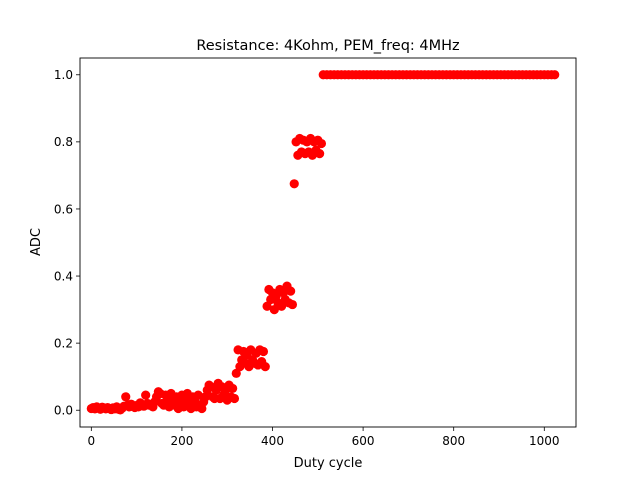 This screenshot has height=484, width=640. I want to click on y-tick-label: 0.8, so click(63, 142).